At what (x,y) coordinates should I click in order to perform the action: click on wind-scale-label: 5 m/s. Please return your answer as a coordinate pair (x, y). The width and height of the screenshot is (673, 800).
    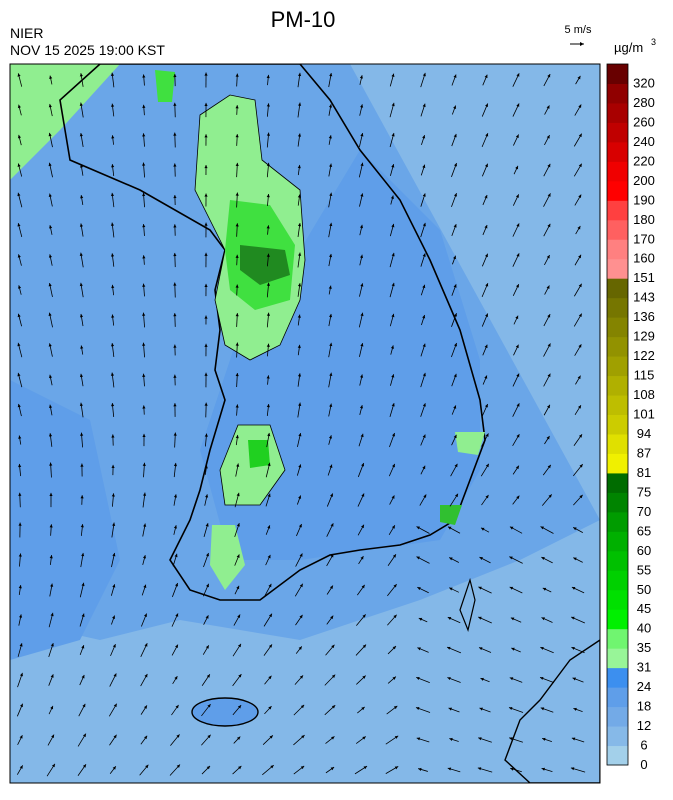
    Looking at the image, I should click on (578, 30).